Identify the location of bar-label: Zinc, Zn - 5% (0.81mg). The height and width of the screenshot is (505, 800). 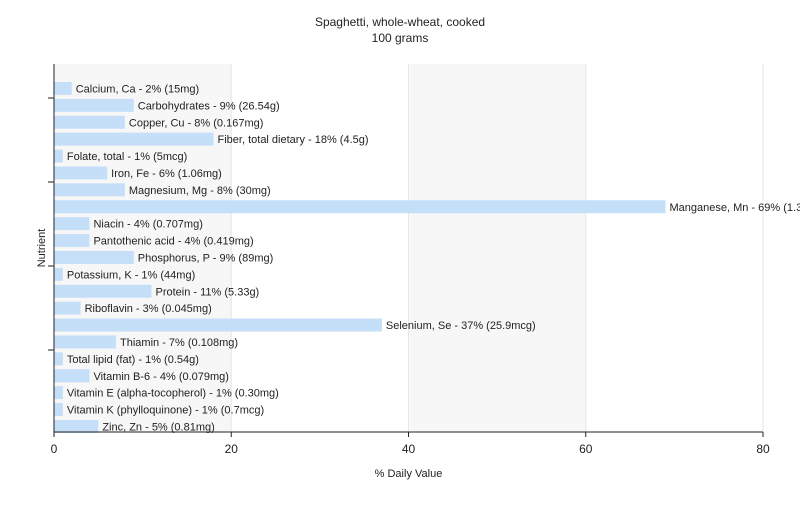
(158, 427).